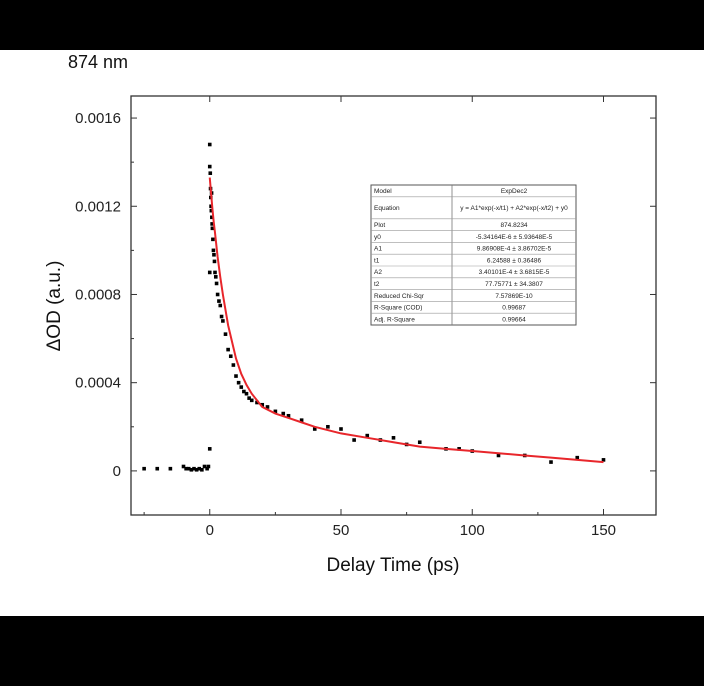 The width and height of the screenshot is (704, 686). I want to click on fit-table-key: Plot, so click(379, 225).